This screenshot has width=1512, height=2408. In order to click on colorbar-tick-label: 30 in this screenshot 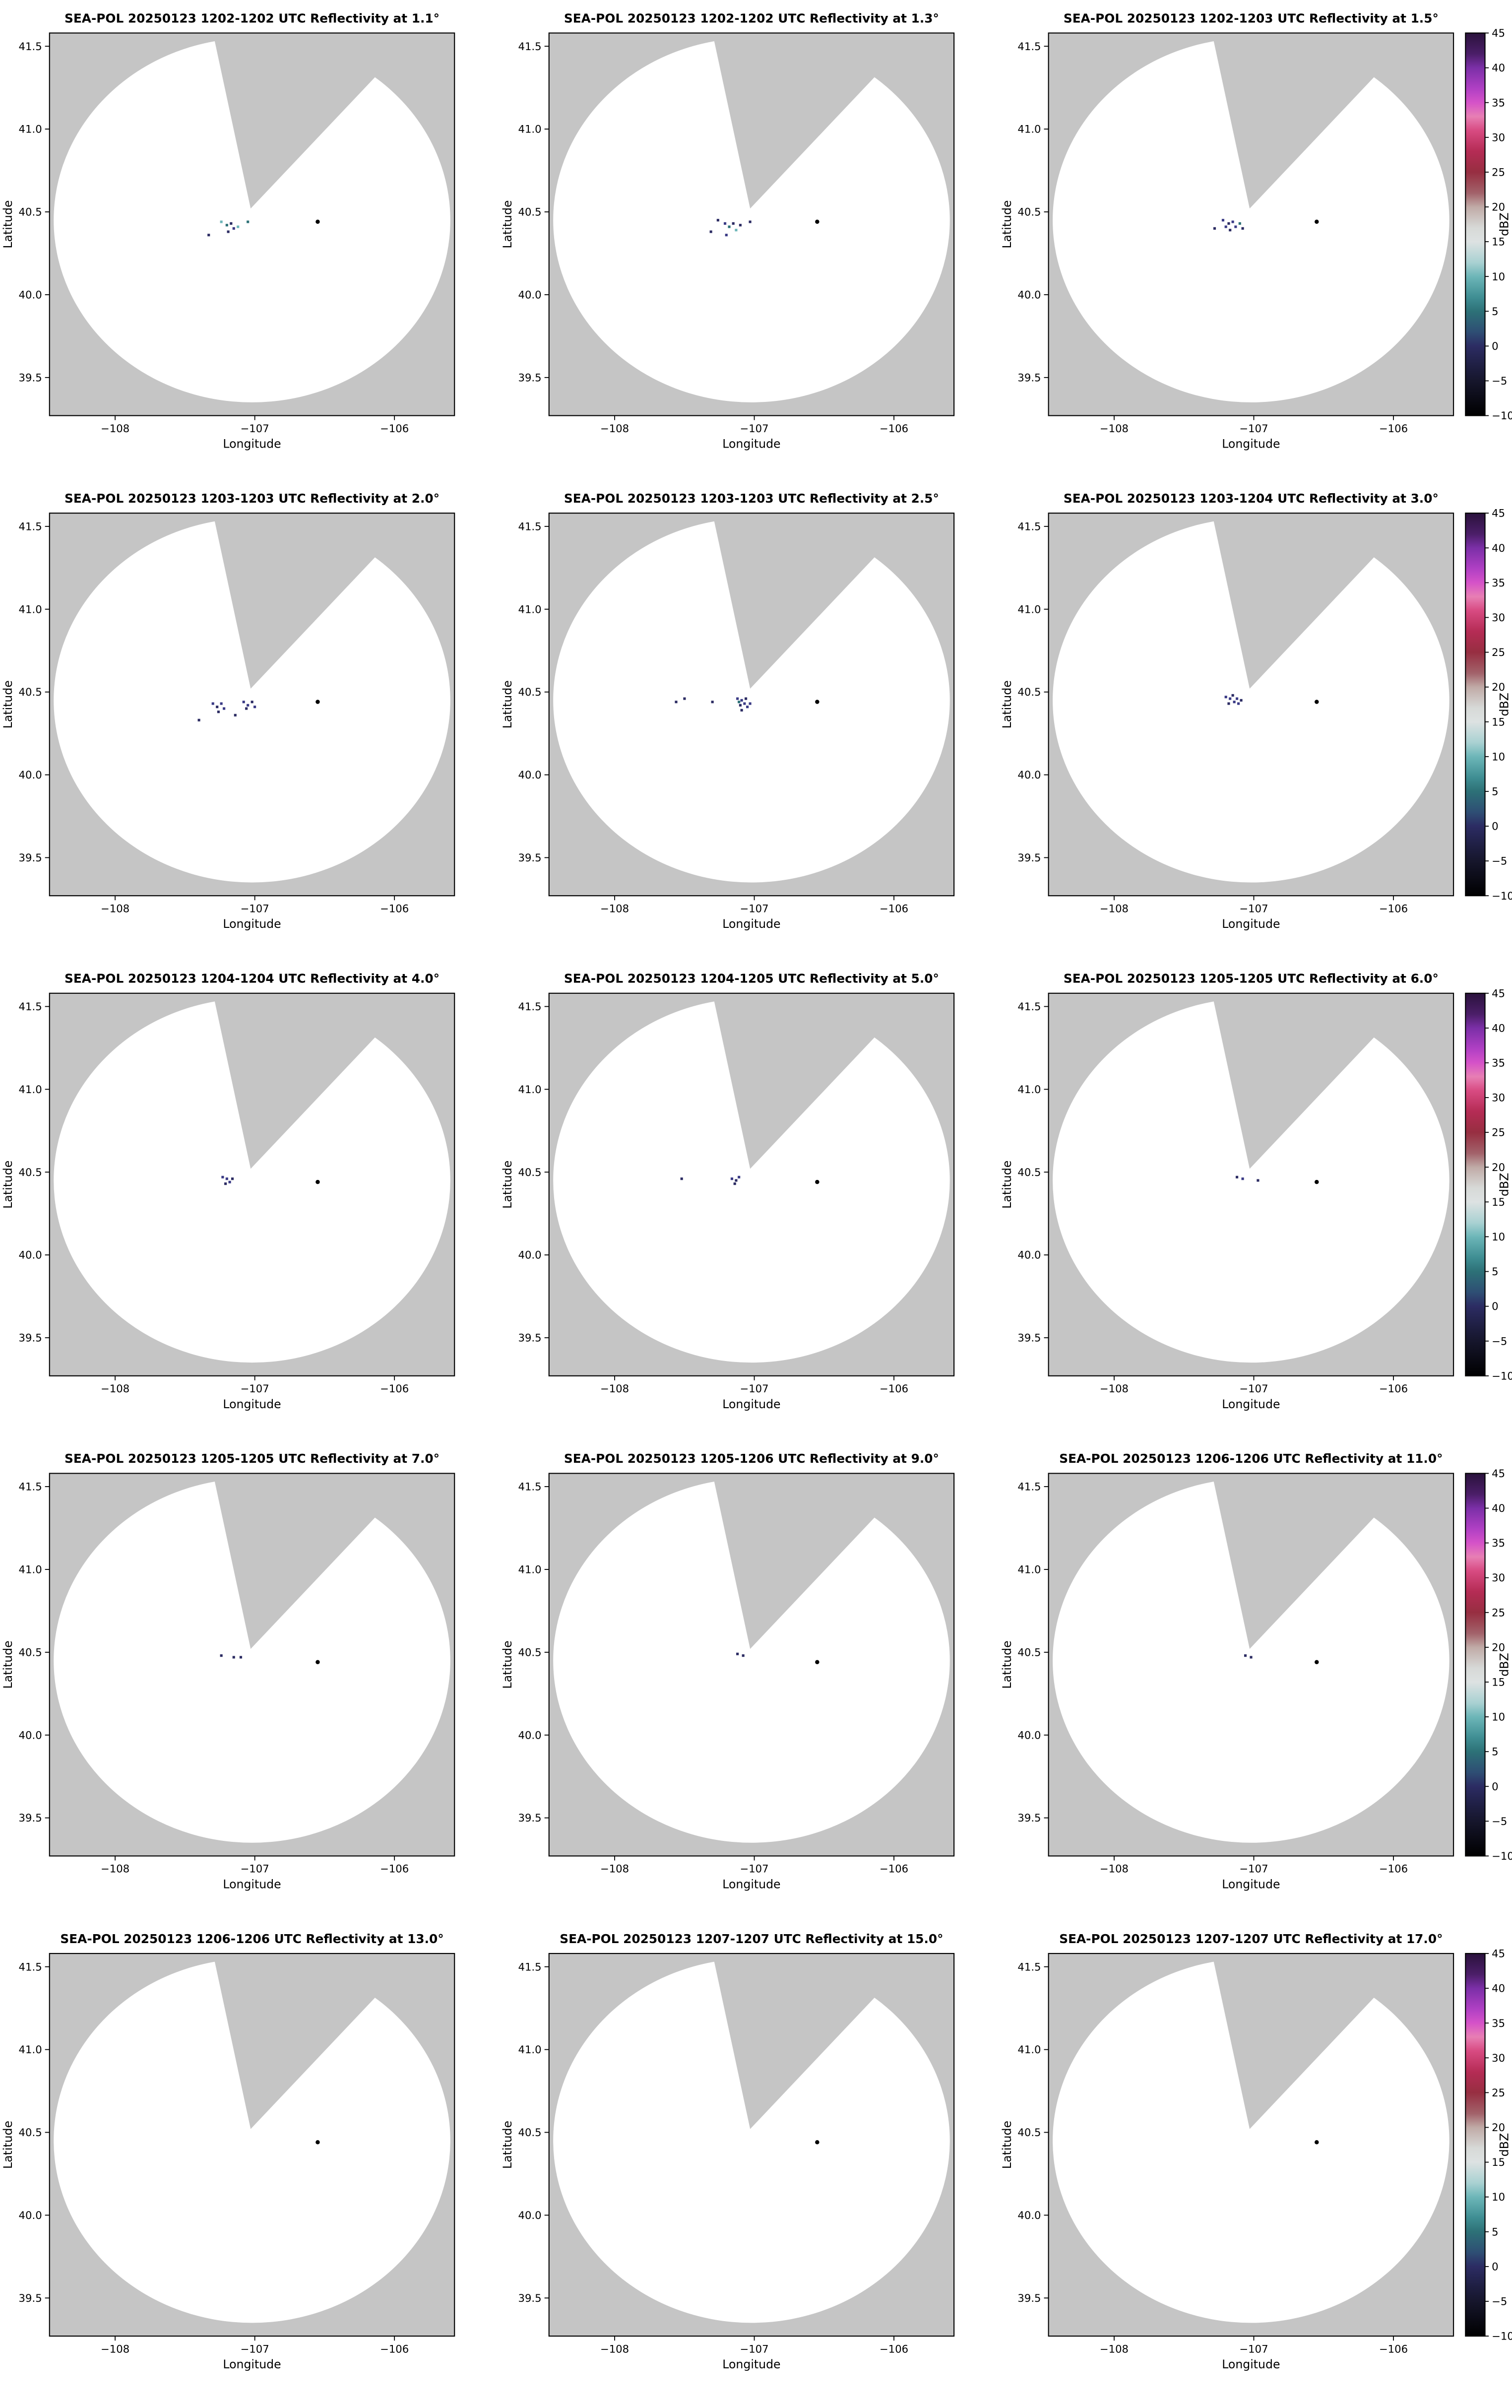, I will do `click(1498, 137)`.